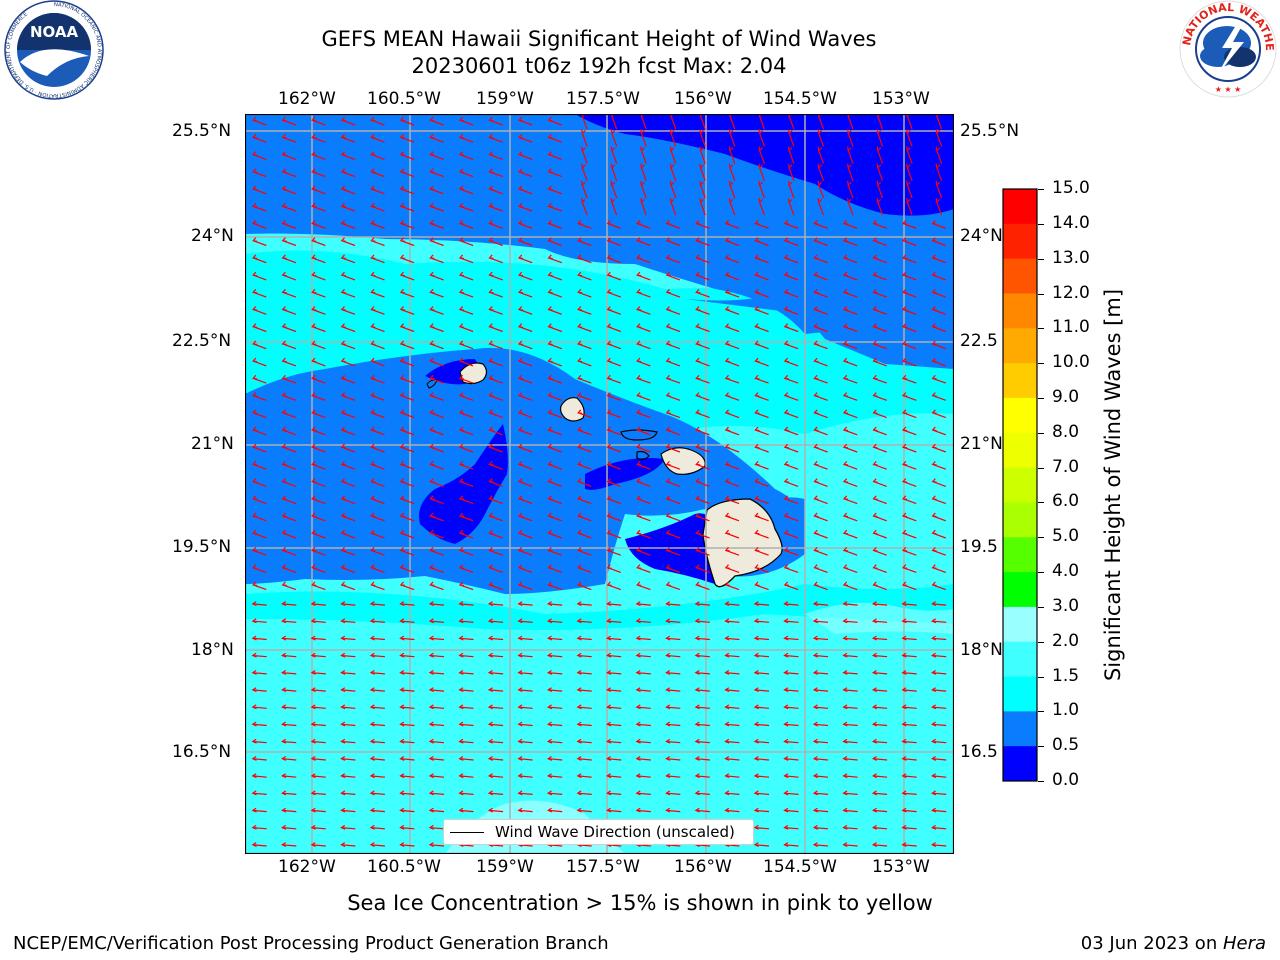 The width and height of the screenshot is (1280, 960). What do you see at coordinates (202, 752) in the screenshot?
I see `lat-label-left-165n: 16.5°N` at bounding box center [202, 752].